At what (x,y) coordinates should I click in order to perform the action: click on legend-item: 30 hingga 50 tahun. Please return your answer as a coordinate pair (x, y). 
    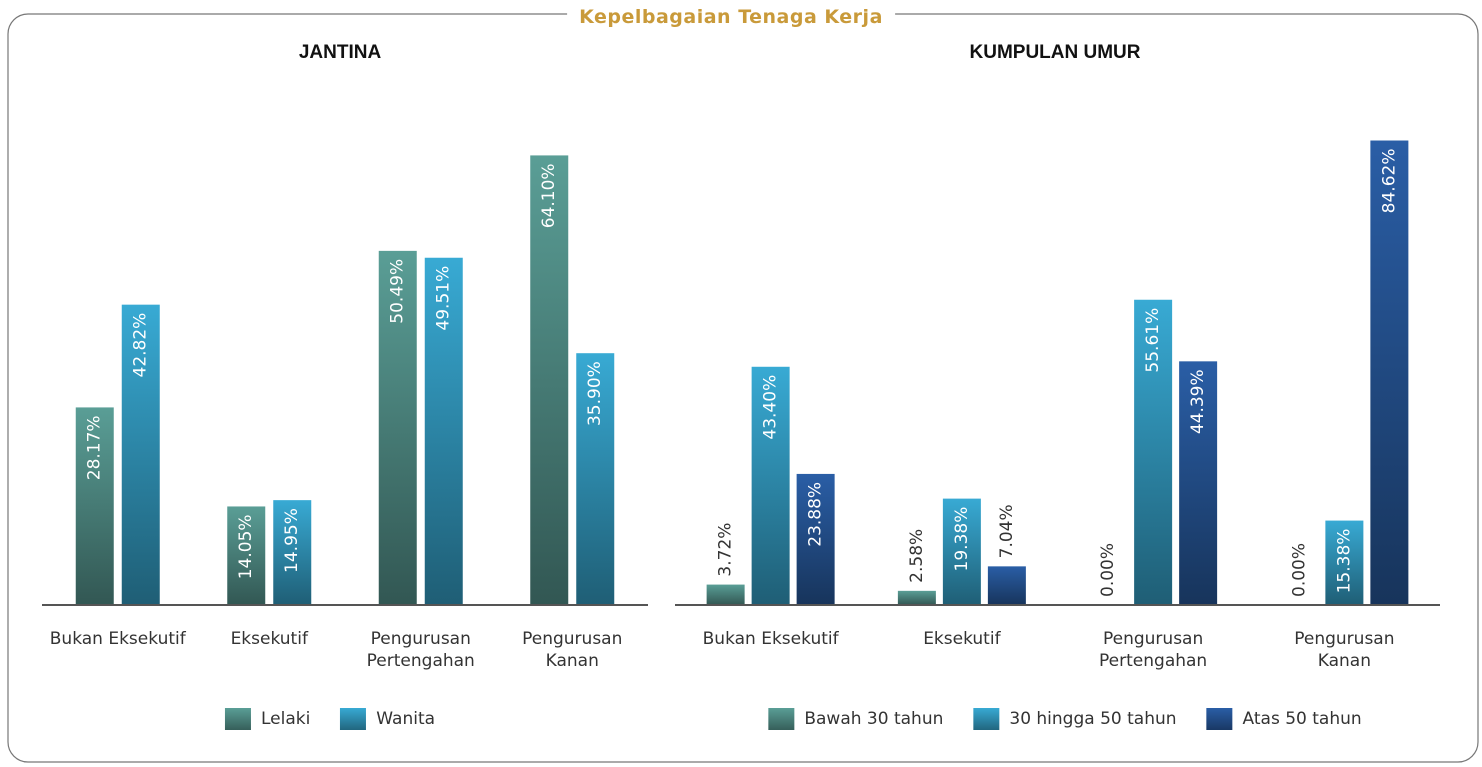
    Looking at the image, I should click on (1075, 719).